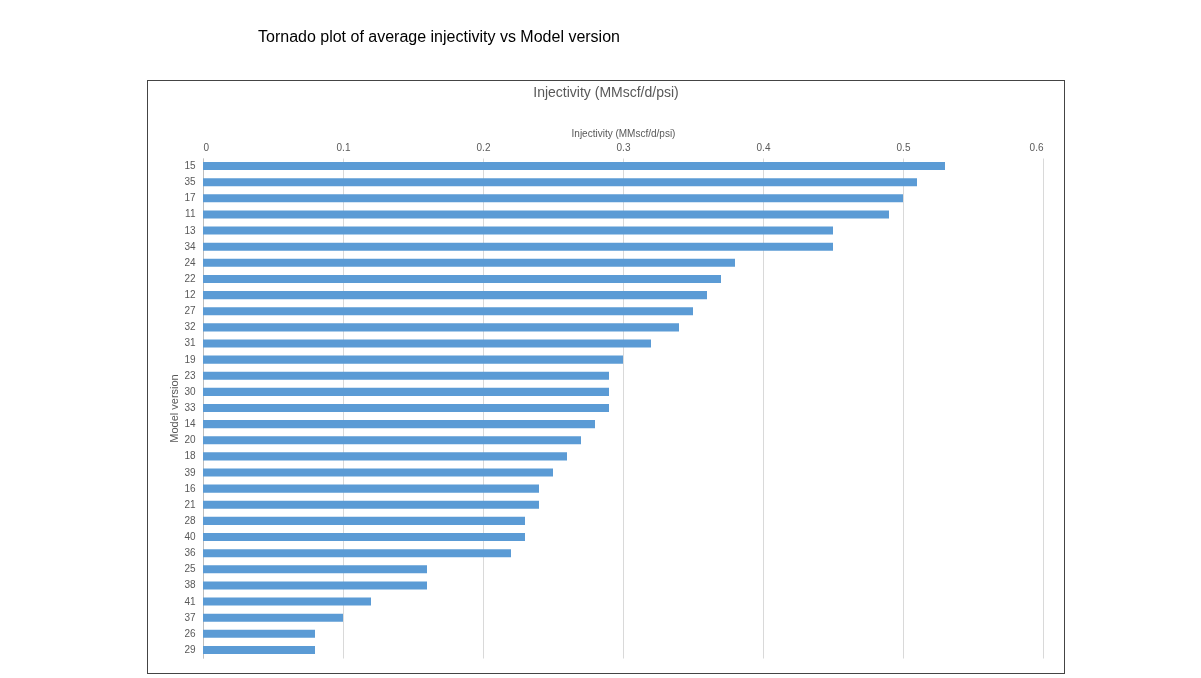 The image size is (1201, 678). I want to click on y-tick-label: 27, so click(190, 311).